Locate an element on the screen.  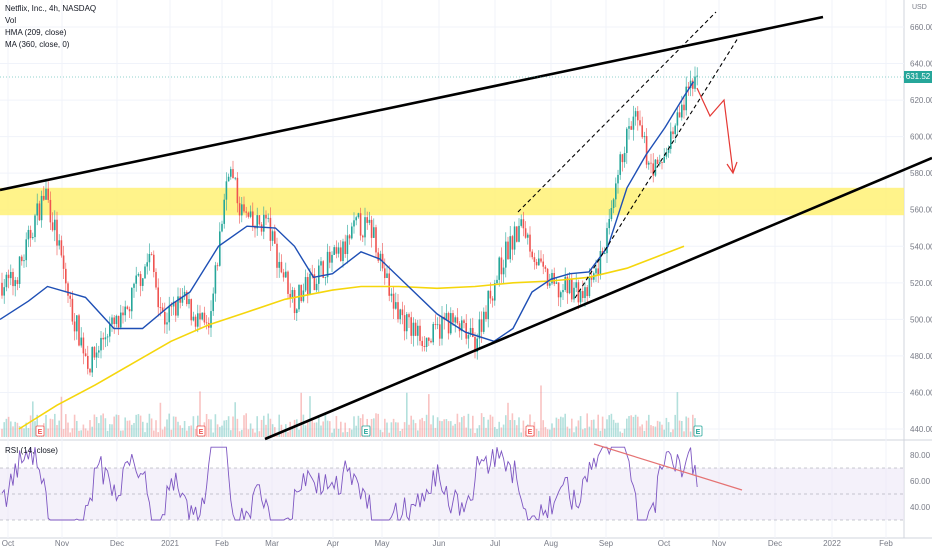
channel-lower-dashed is located at coordinates (656, 168).